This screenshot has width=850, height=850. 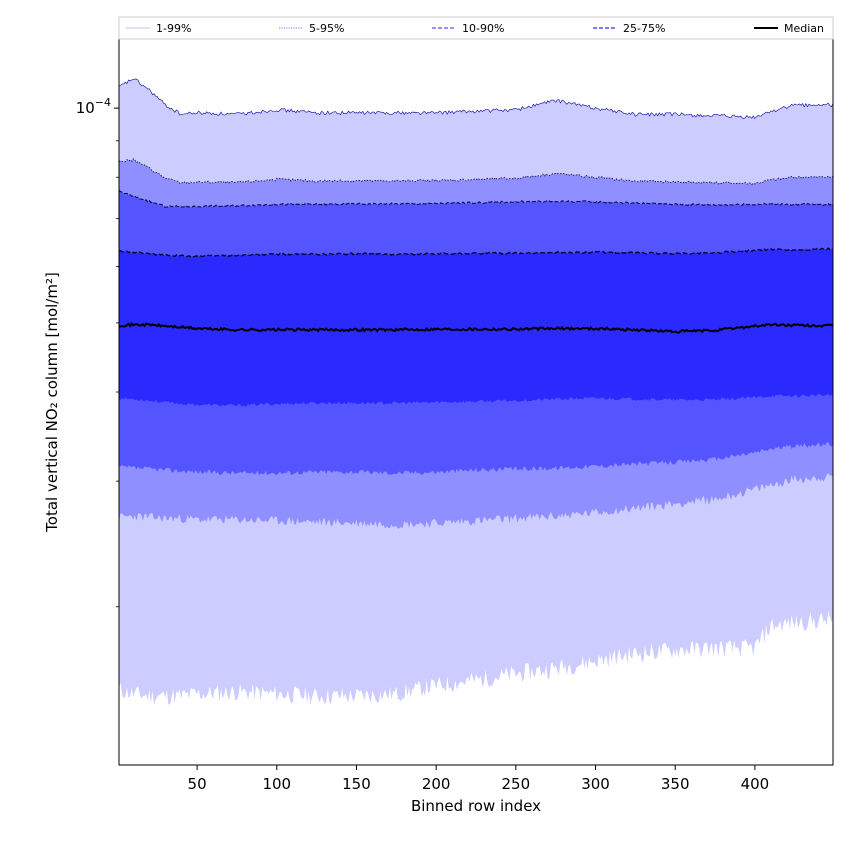 I want to click on y-axis-label: Total vertical NO₂ column [mol/m²], so click(x=52, y=402).